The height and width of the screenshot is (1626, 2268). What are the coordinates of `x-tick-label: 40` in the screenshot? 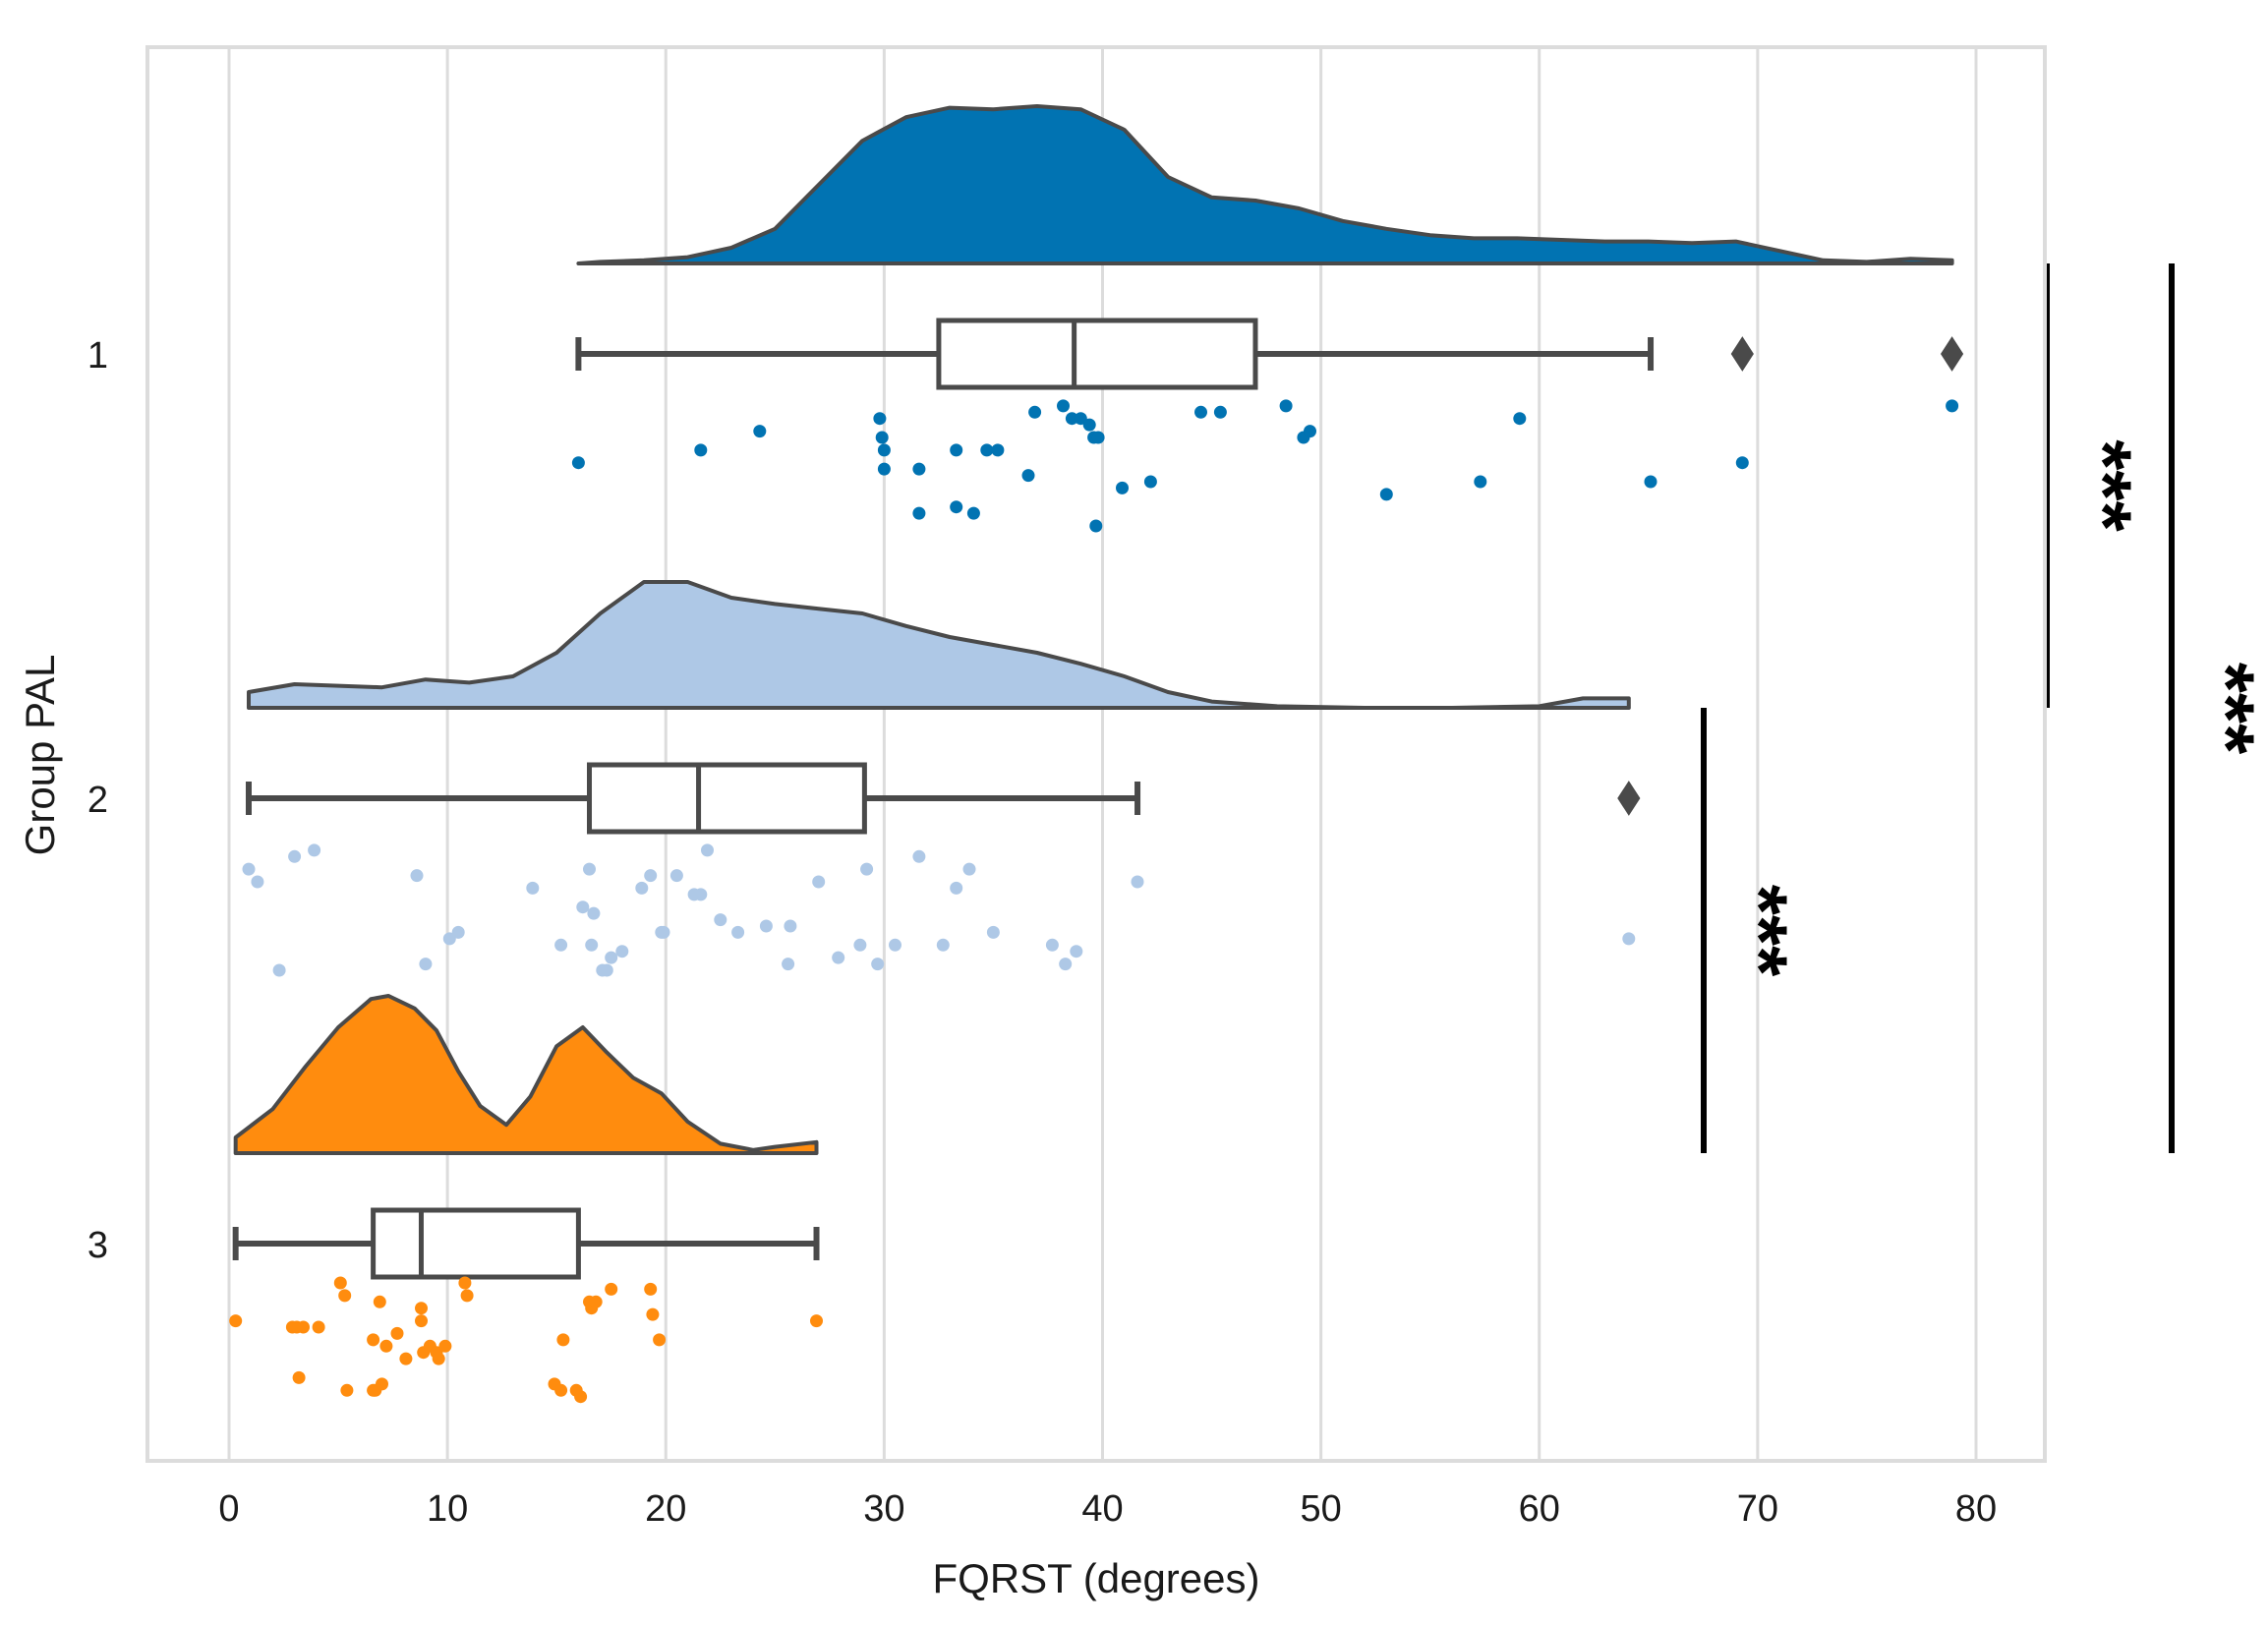 It's located at (1102, 1509).